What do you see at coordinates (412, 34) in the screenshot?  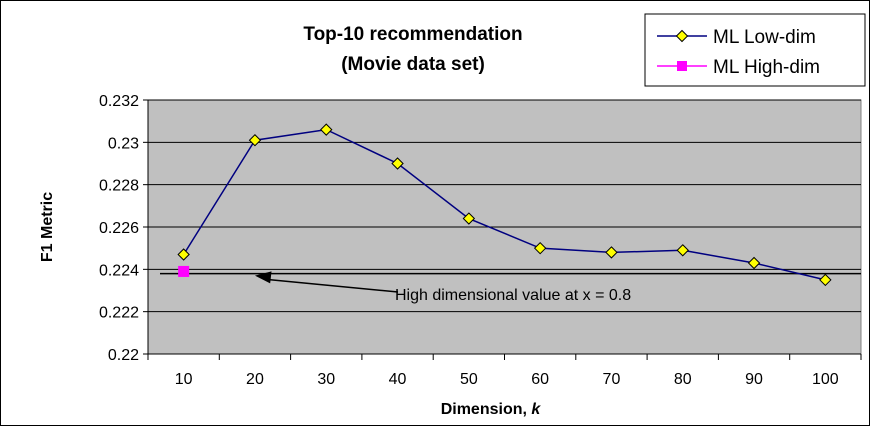 I see `chart-title: Top-10 recommendation` at bounding box center [412, 34].